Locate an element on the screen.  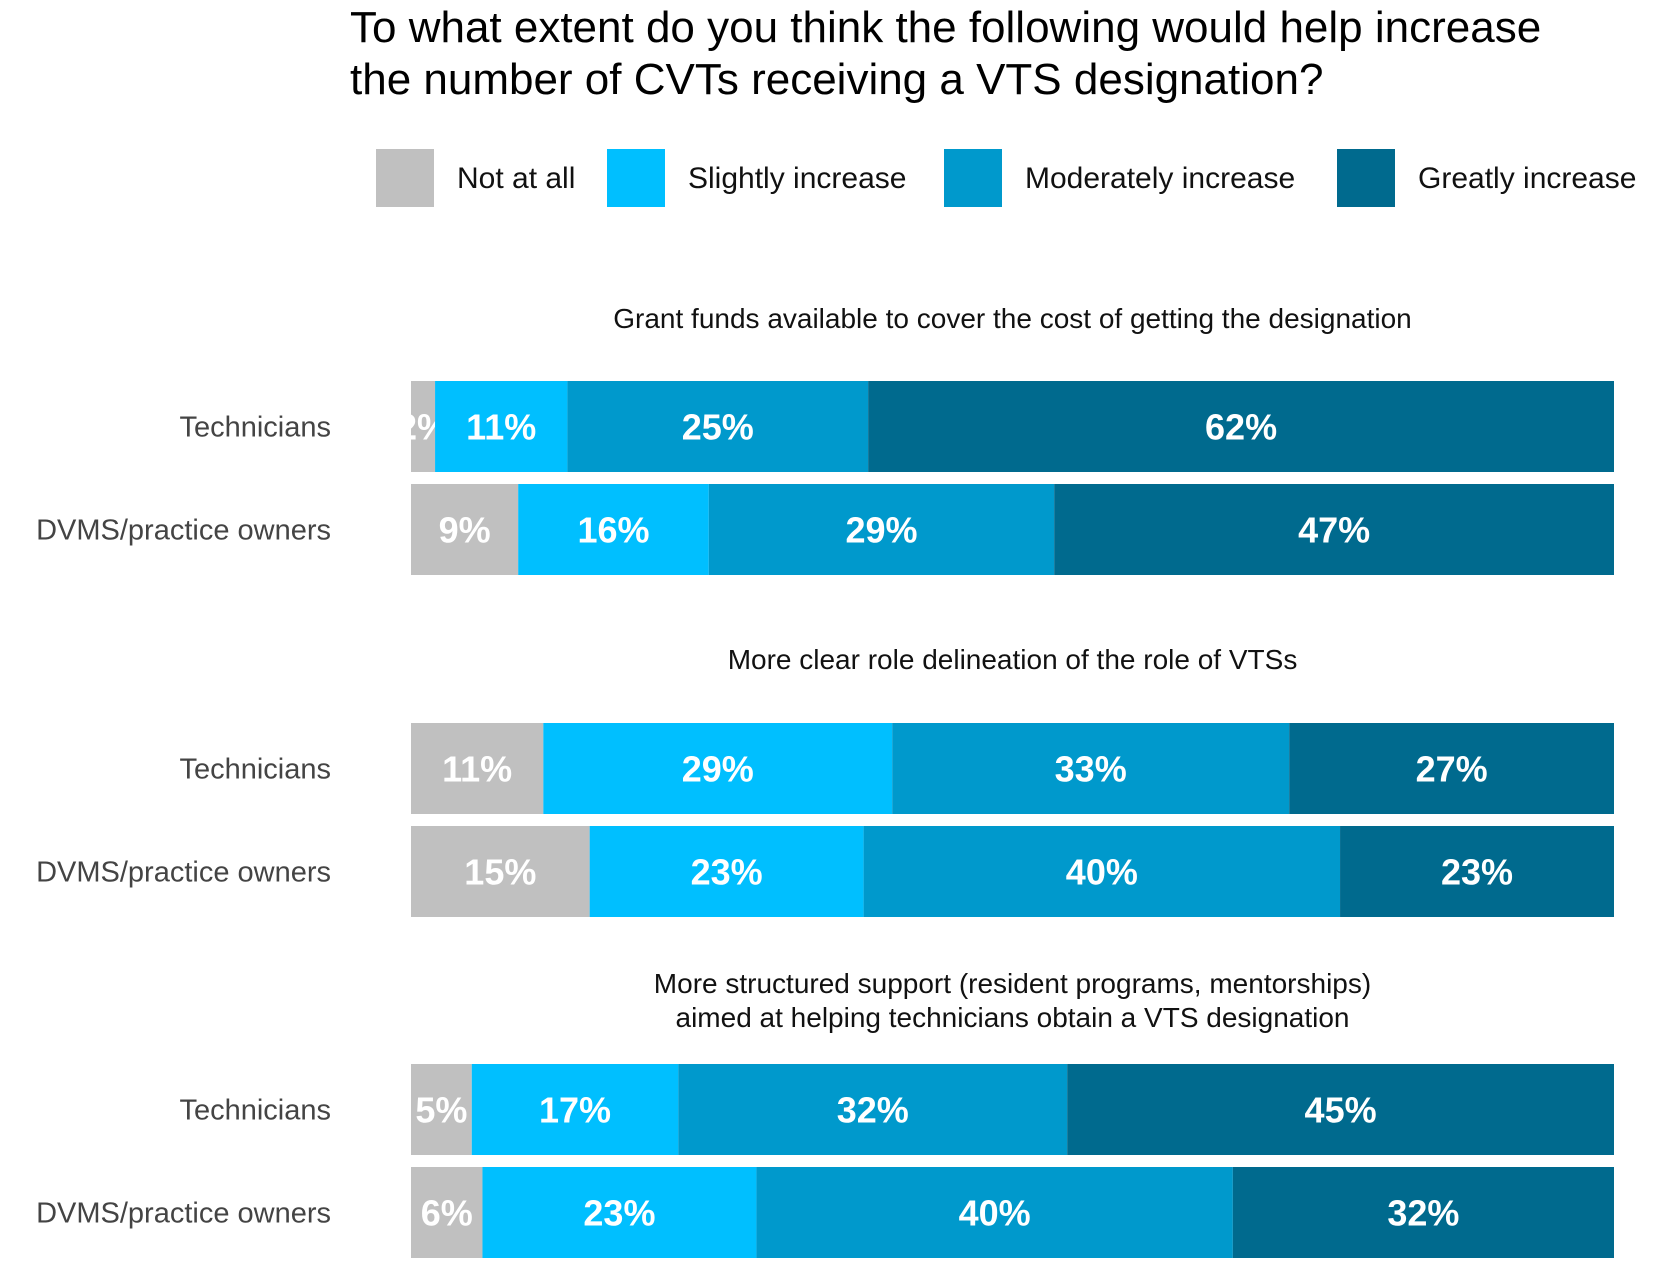
legend-item: Slightly increase is located at coordinates (756, 178).